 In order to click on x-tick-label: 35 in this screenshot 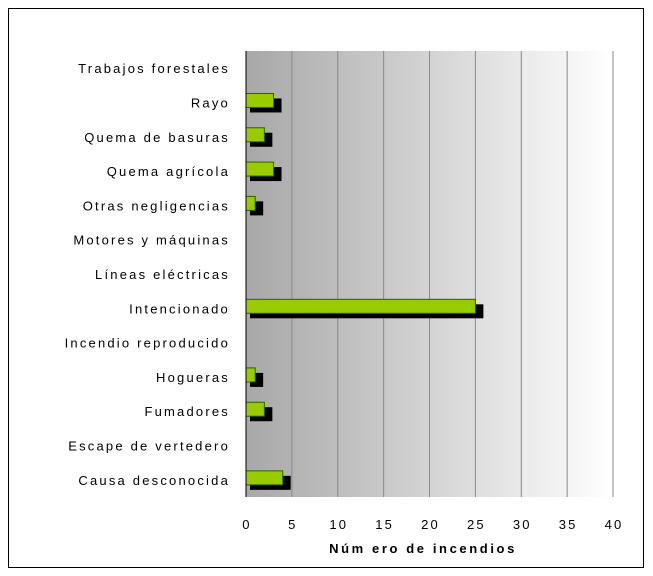, I will do `click(568, 524)`.